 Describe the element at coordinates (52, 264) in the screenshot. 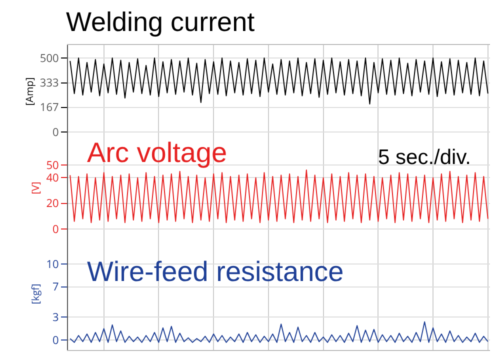

I see `y-tick-label: 10` at that location.